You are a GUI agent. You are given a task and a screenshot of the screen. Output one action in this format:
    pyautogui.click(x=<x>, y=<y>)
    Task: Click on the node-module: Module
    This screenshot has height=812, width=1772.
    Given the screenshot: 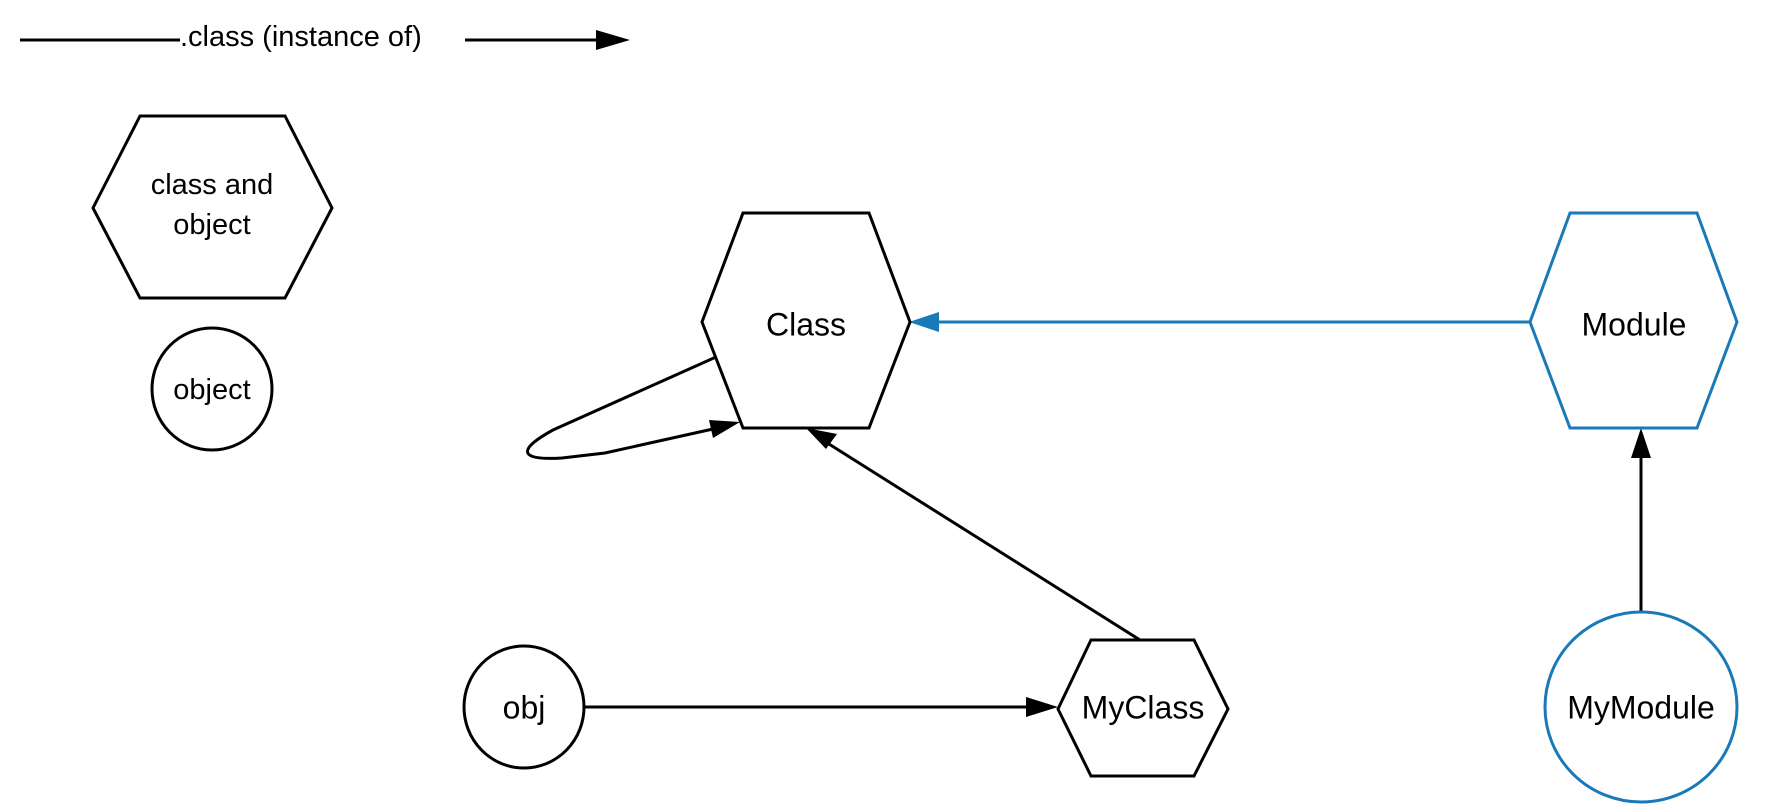 What is the action you would take?
    pyautogui.click(x=1633, y=320)
    